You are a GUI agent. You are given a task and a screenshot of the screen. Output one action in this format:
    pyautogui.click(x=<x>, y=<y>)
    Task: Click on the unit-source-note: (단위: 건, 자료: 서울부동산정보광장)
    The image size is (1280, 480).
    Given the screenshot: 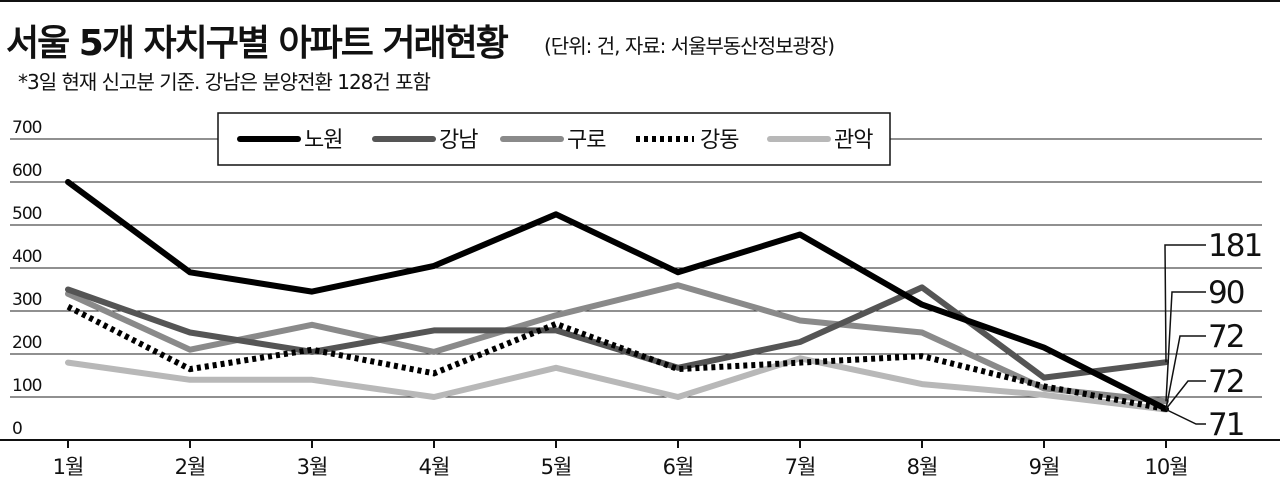 What is the action you would take?
    pyautogui.click(x=689, y=46)
    